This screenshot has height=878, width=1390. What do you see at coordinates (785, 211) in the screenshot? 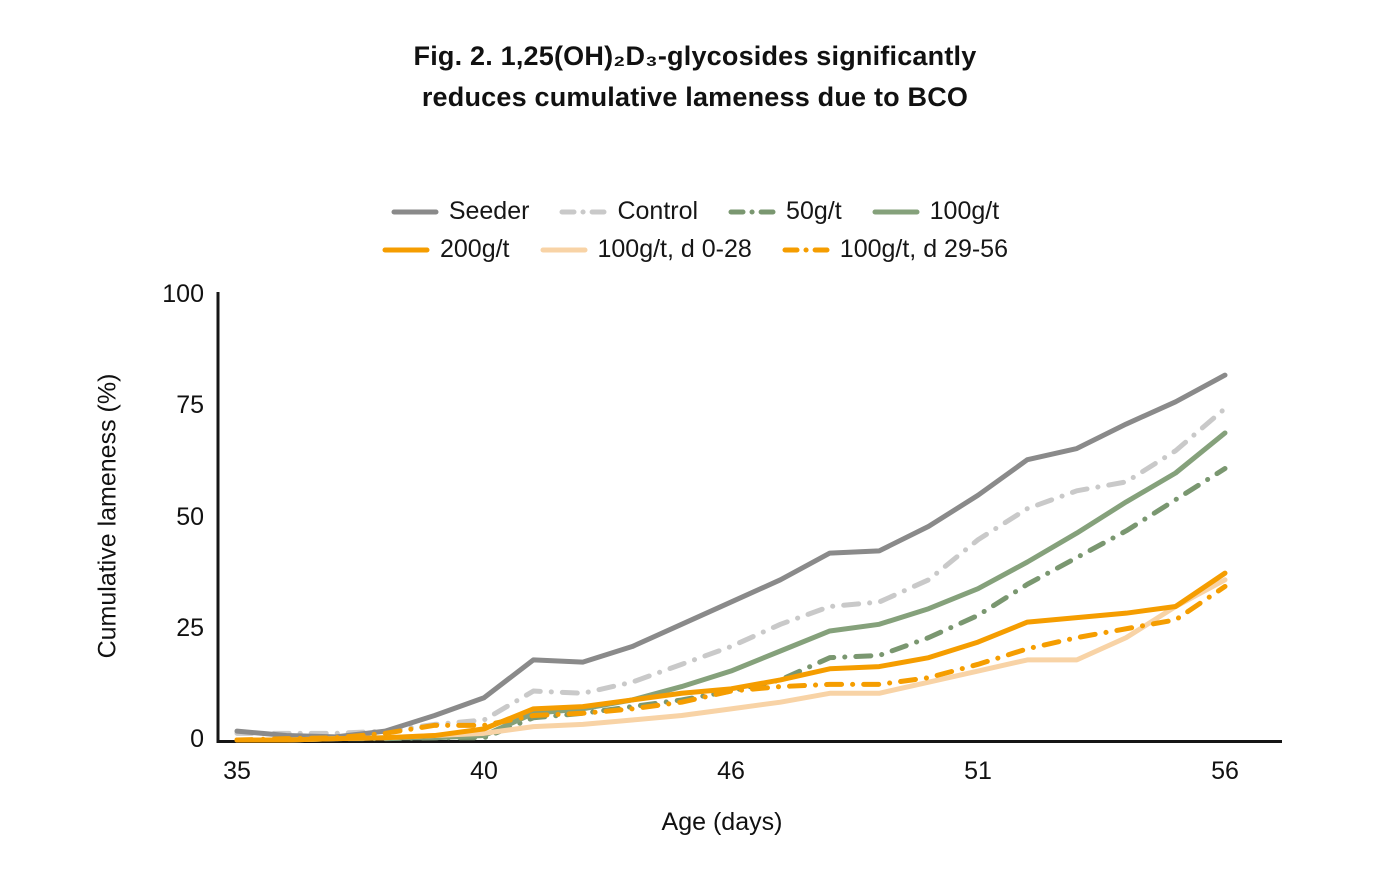
I see `legend-item-50g-t: 50g/t` at bounding box center [785, 211].